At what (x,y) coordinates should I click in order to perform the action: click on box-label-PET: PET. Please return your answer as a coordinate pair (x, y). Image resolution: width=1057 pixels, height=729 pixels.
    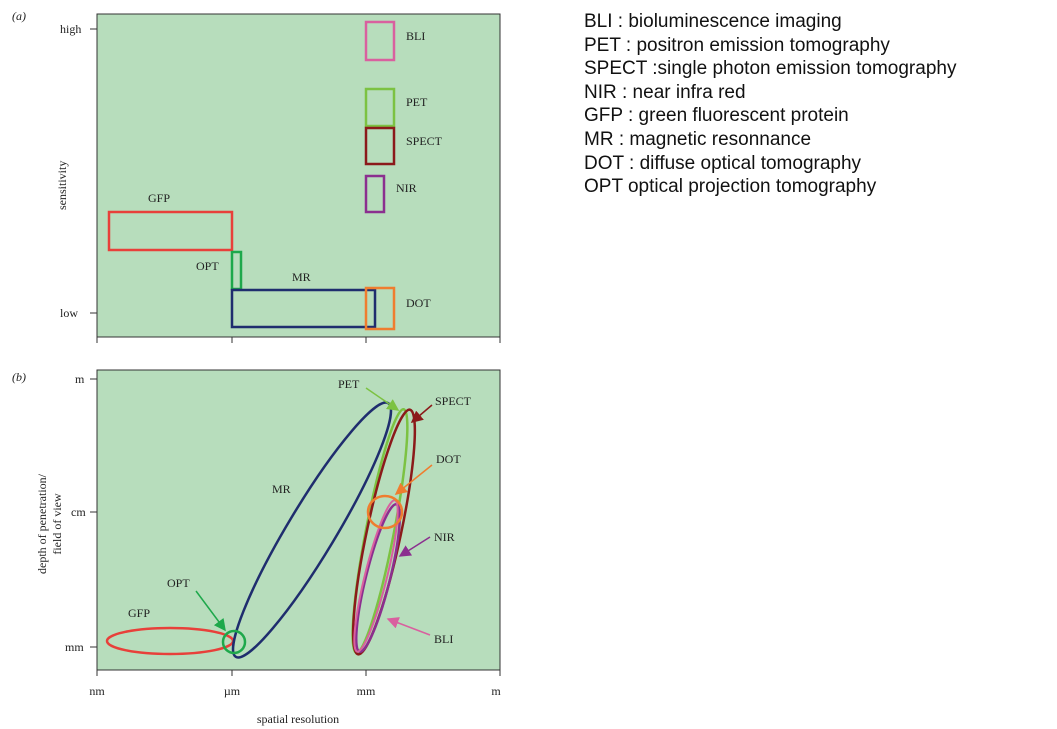
    Looking at the image, I should click on (417, 102).